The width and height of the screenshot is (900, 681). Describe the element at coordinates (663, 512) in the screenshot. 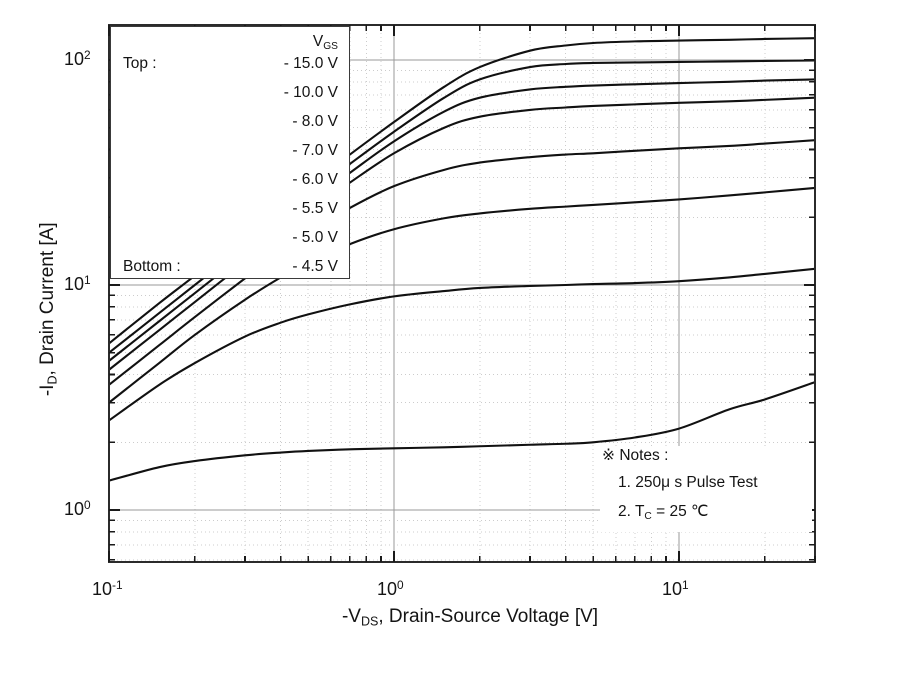

I see `notes-item-2: 2. TC = 25 ℃` at that location.